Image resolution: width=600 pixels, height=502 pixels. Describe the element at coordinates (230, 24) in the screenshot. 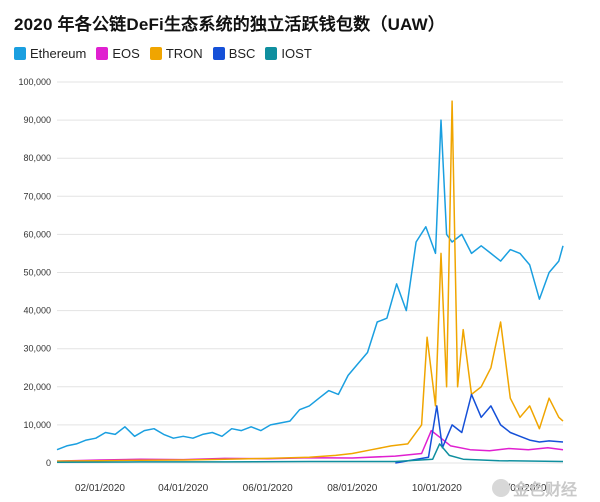

I see `chart-title: 2020 年各公链DeFi生态系统的独立活跃钱包数（UAW）` at that location.